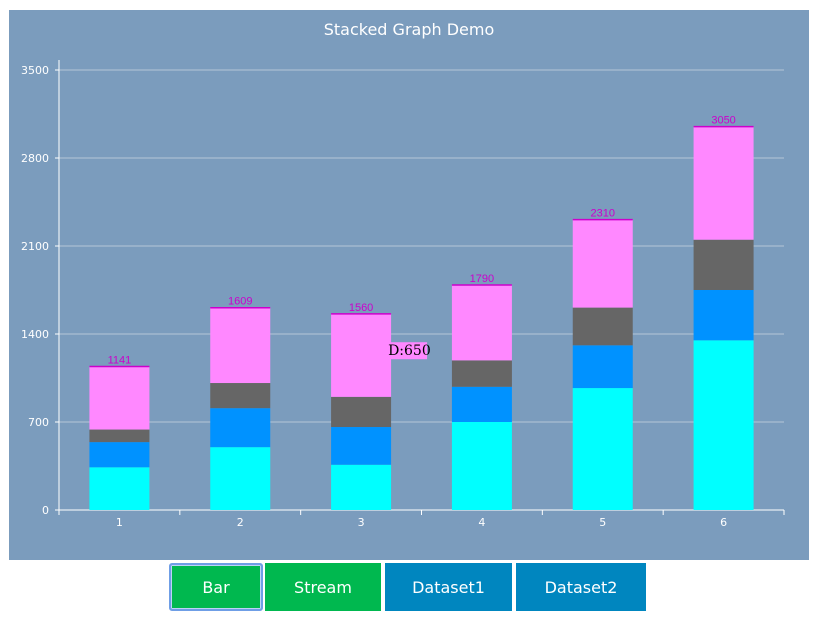  What do you see at coordinates (216, 587) in the screenshot?
I see `bar-button: Bar` at bounding box center [216, 587].